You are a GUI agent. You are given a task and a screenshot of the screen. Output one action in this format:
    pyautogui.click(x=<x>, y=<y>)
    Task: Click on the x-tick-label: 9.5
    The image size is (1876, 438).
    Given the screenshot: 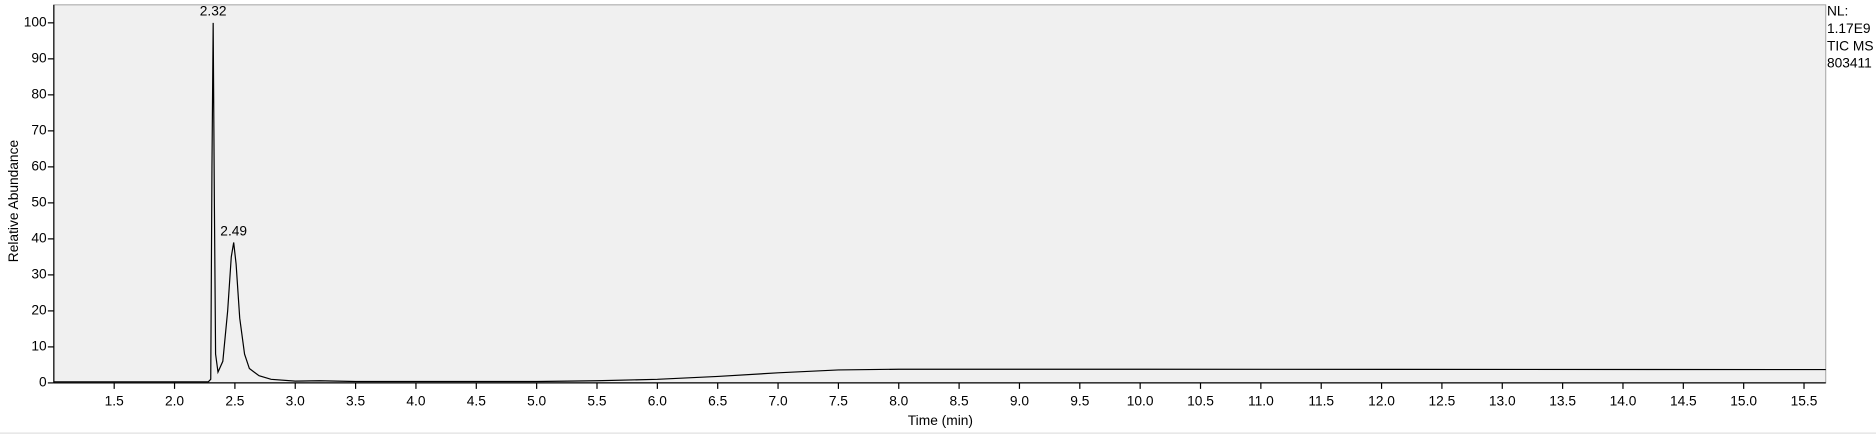 What is the action you would take?
    pyautogui.click(x=1079, y=401)
    